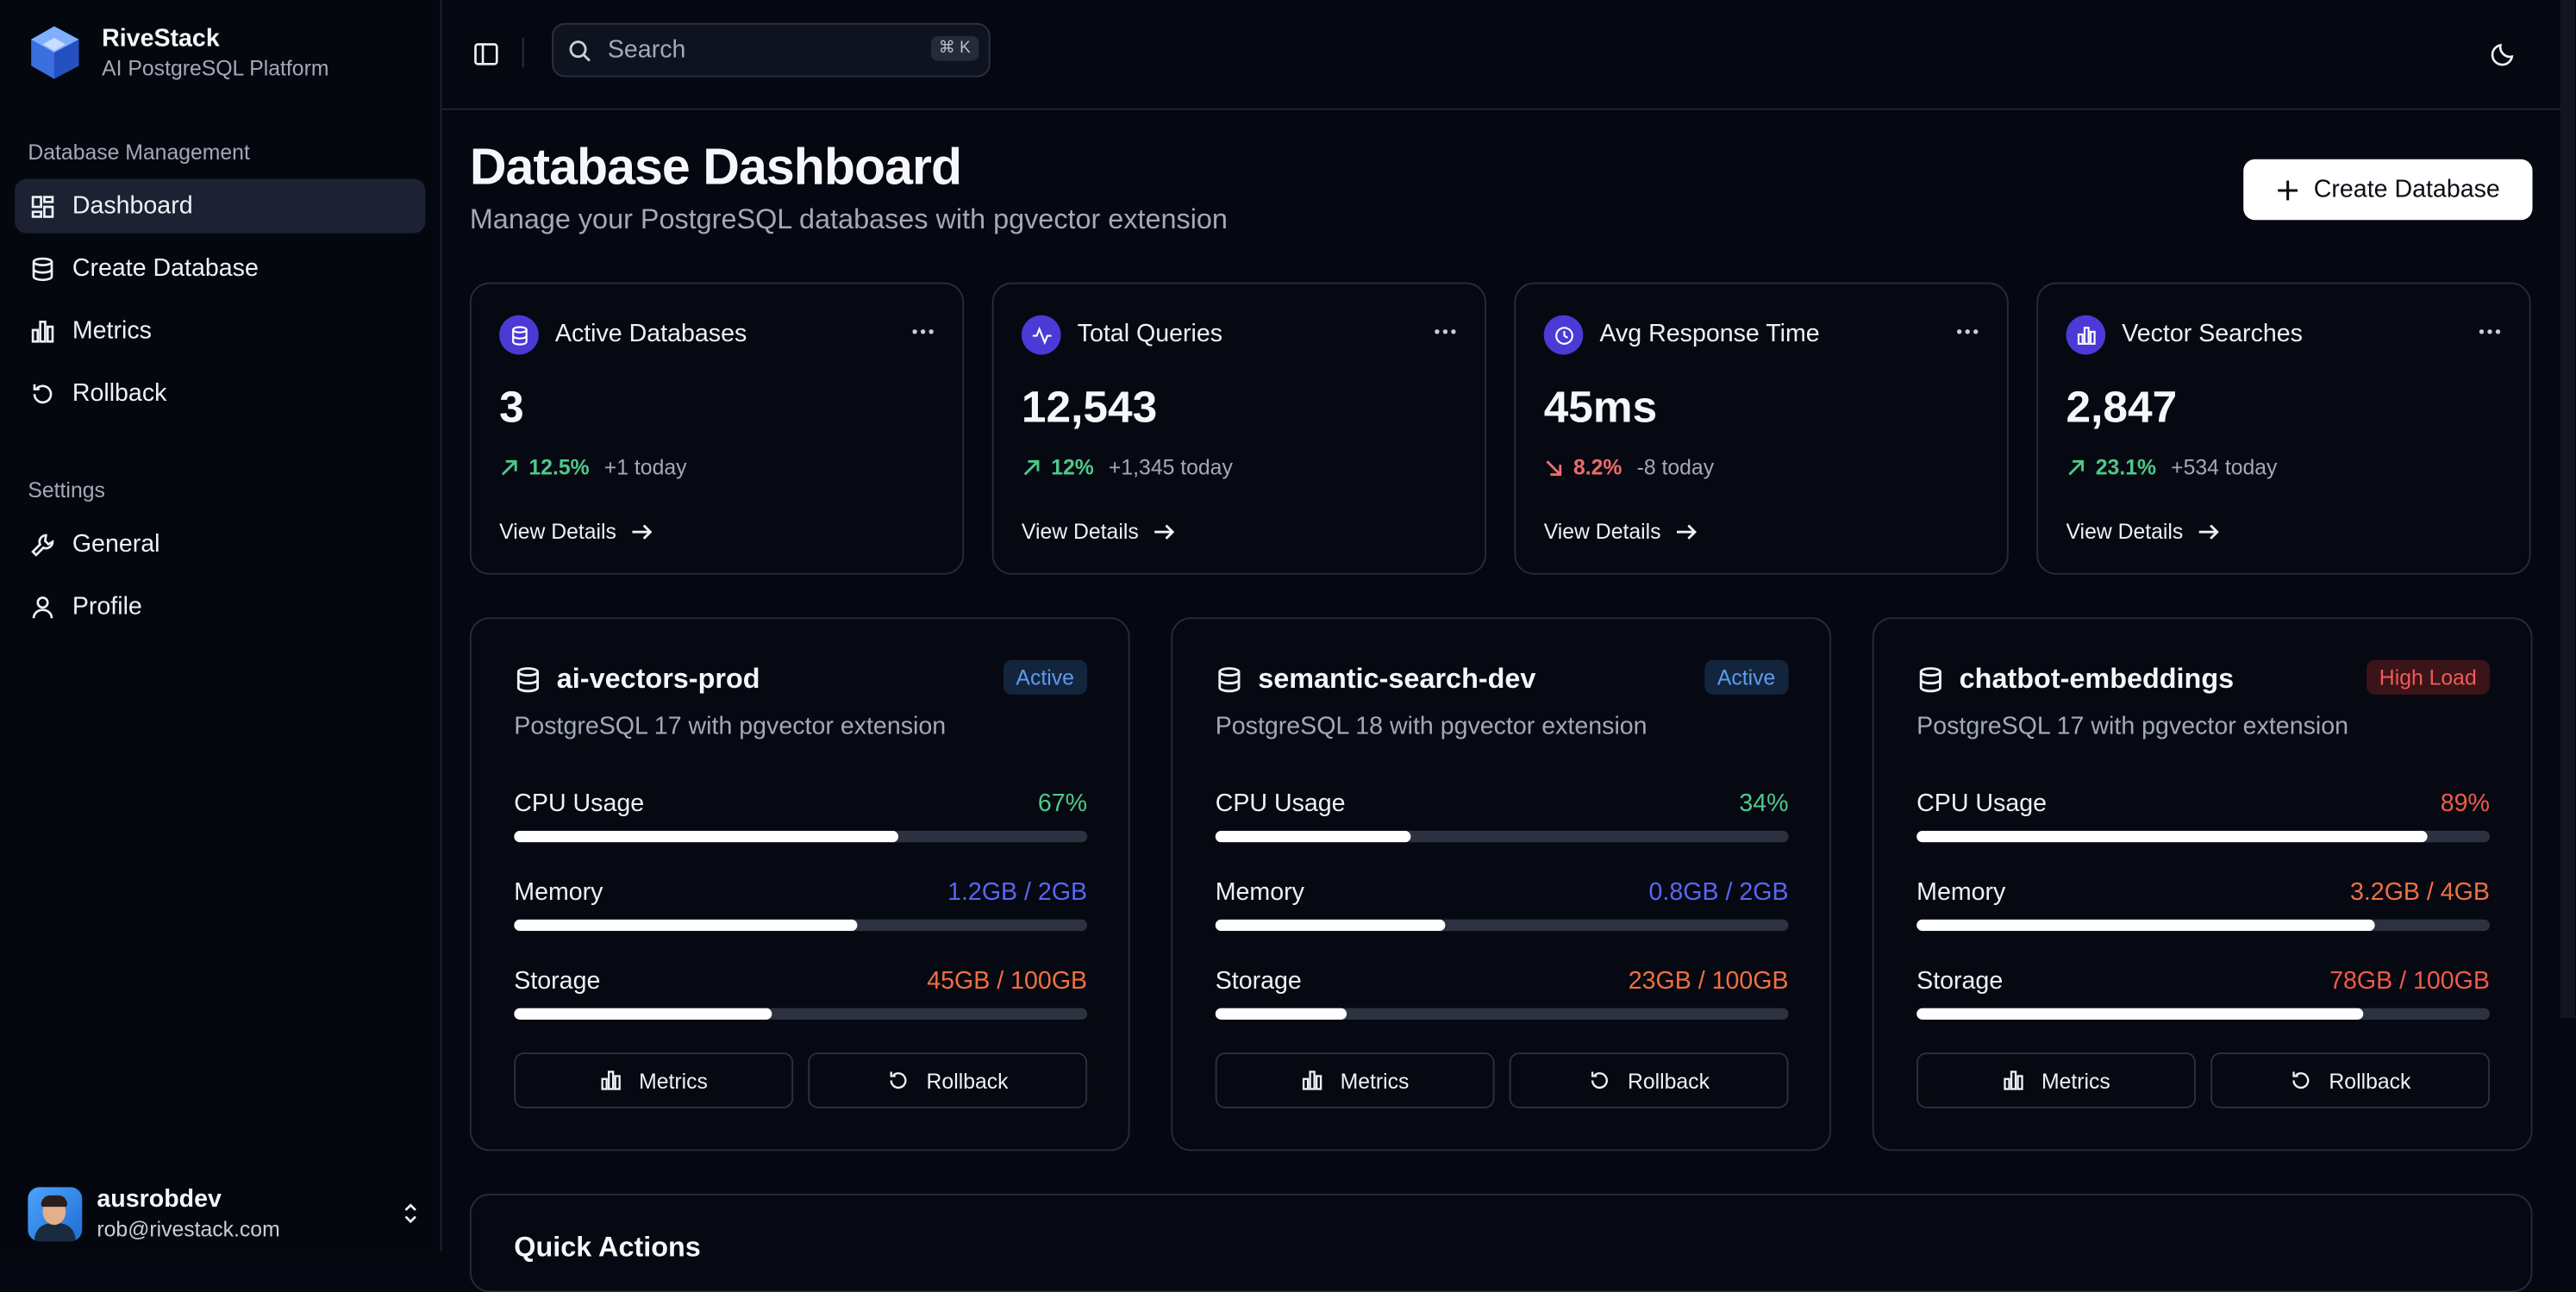 This screenshot has height=1292, width=2576. What do you see at coordinates (486, 54) in the screenshot?
I see `sidebar-toggle-icon` at bounding box center [486, 54].